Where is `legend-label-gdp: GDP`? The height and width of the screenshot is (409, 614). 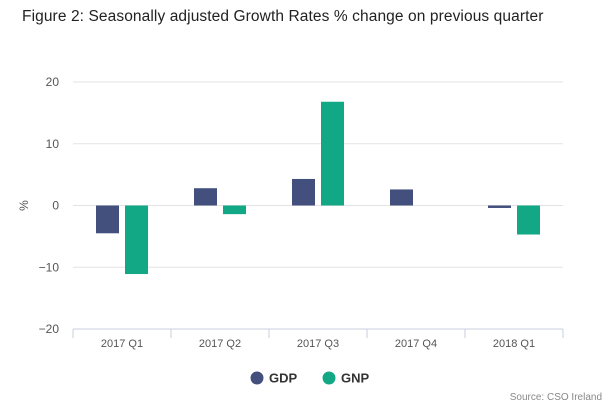 legend-label-gdp: GDP is located at coordinates (283, 378).